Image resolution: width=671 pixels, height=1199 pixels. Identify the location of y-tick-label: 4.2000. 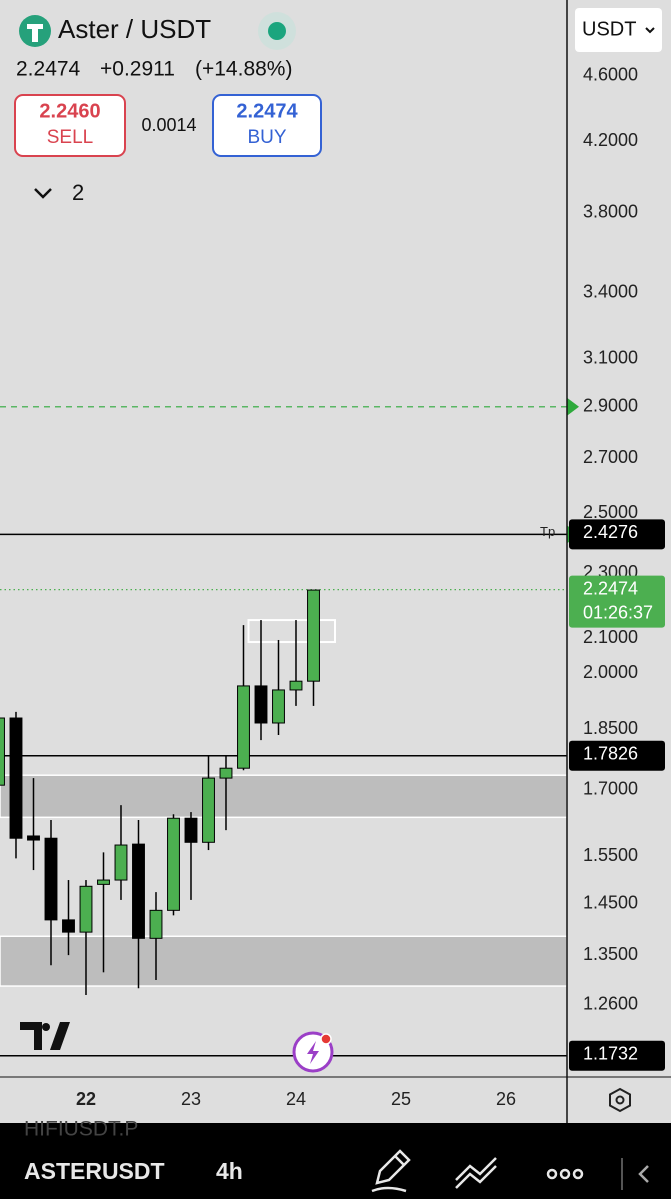
(610, 140).